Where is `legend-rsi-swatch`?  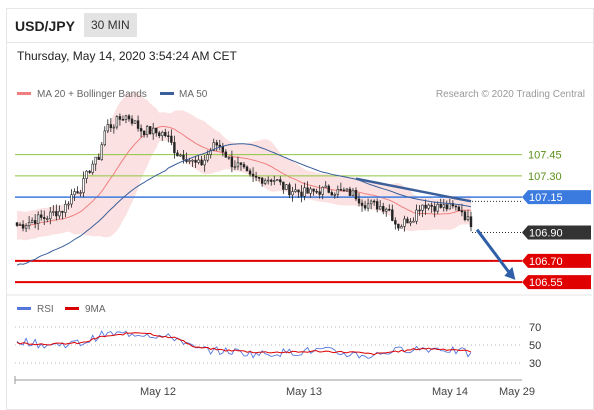
legend-rsi-swatch is located at coordinates (24, 308).